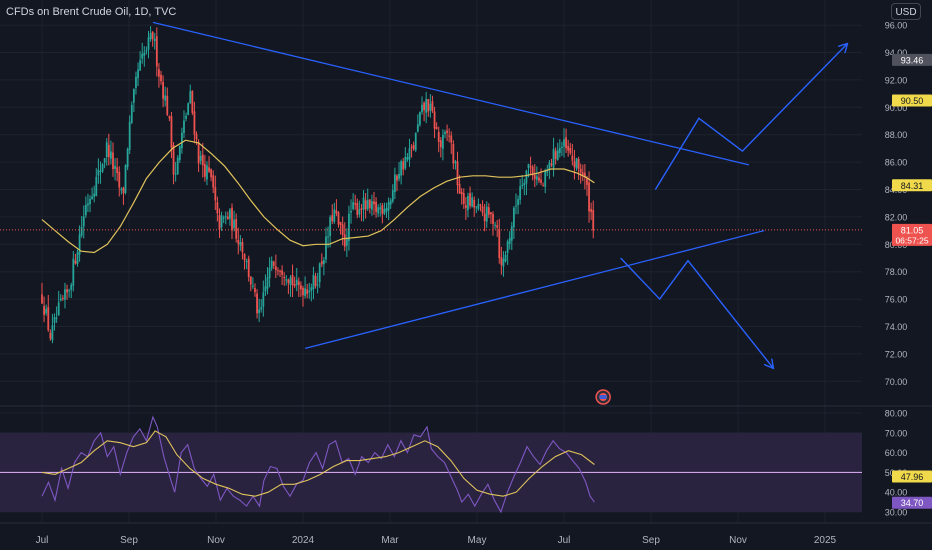  I want to click on current-price-box, so click(912, 234).